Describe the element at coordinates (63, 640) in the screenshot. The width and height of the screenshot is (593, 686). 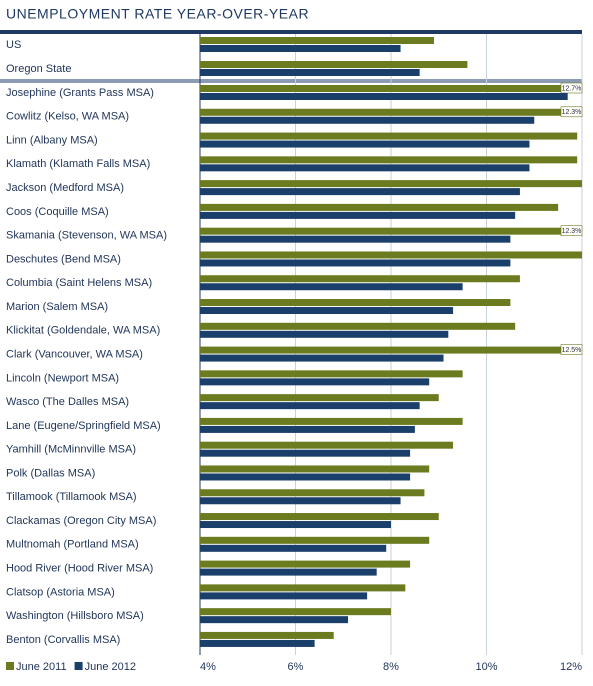
I see `y-tick-label: Benton (Corvallis MSA)` at that location.